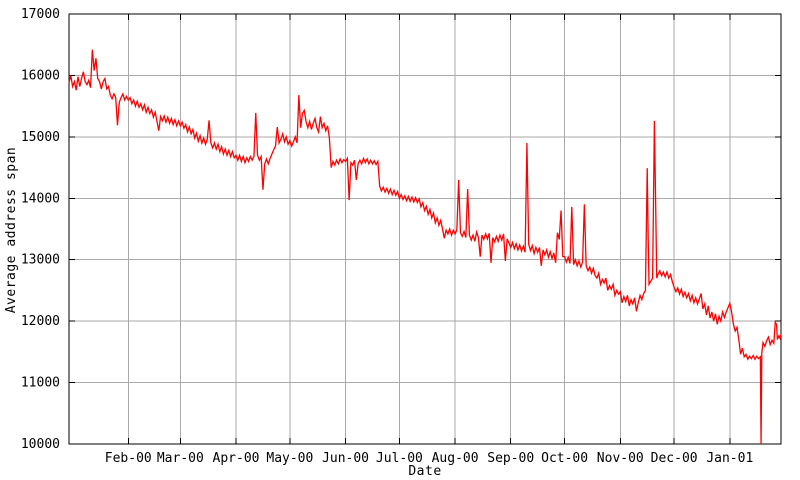 Image resolution: width=800 pixels, height=480 pixels. Describe the element at coordinates (455, 458) in the screenshot. I see `x-tick-label: Aug-00` at that location.